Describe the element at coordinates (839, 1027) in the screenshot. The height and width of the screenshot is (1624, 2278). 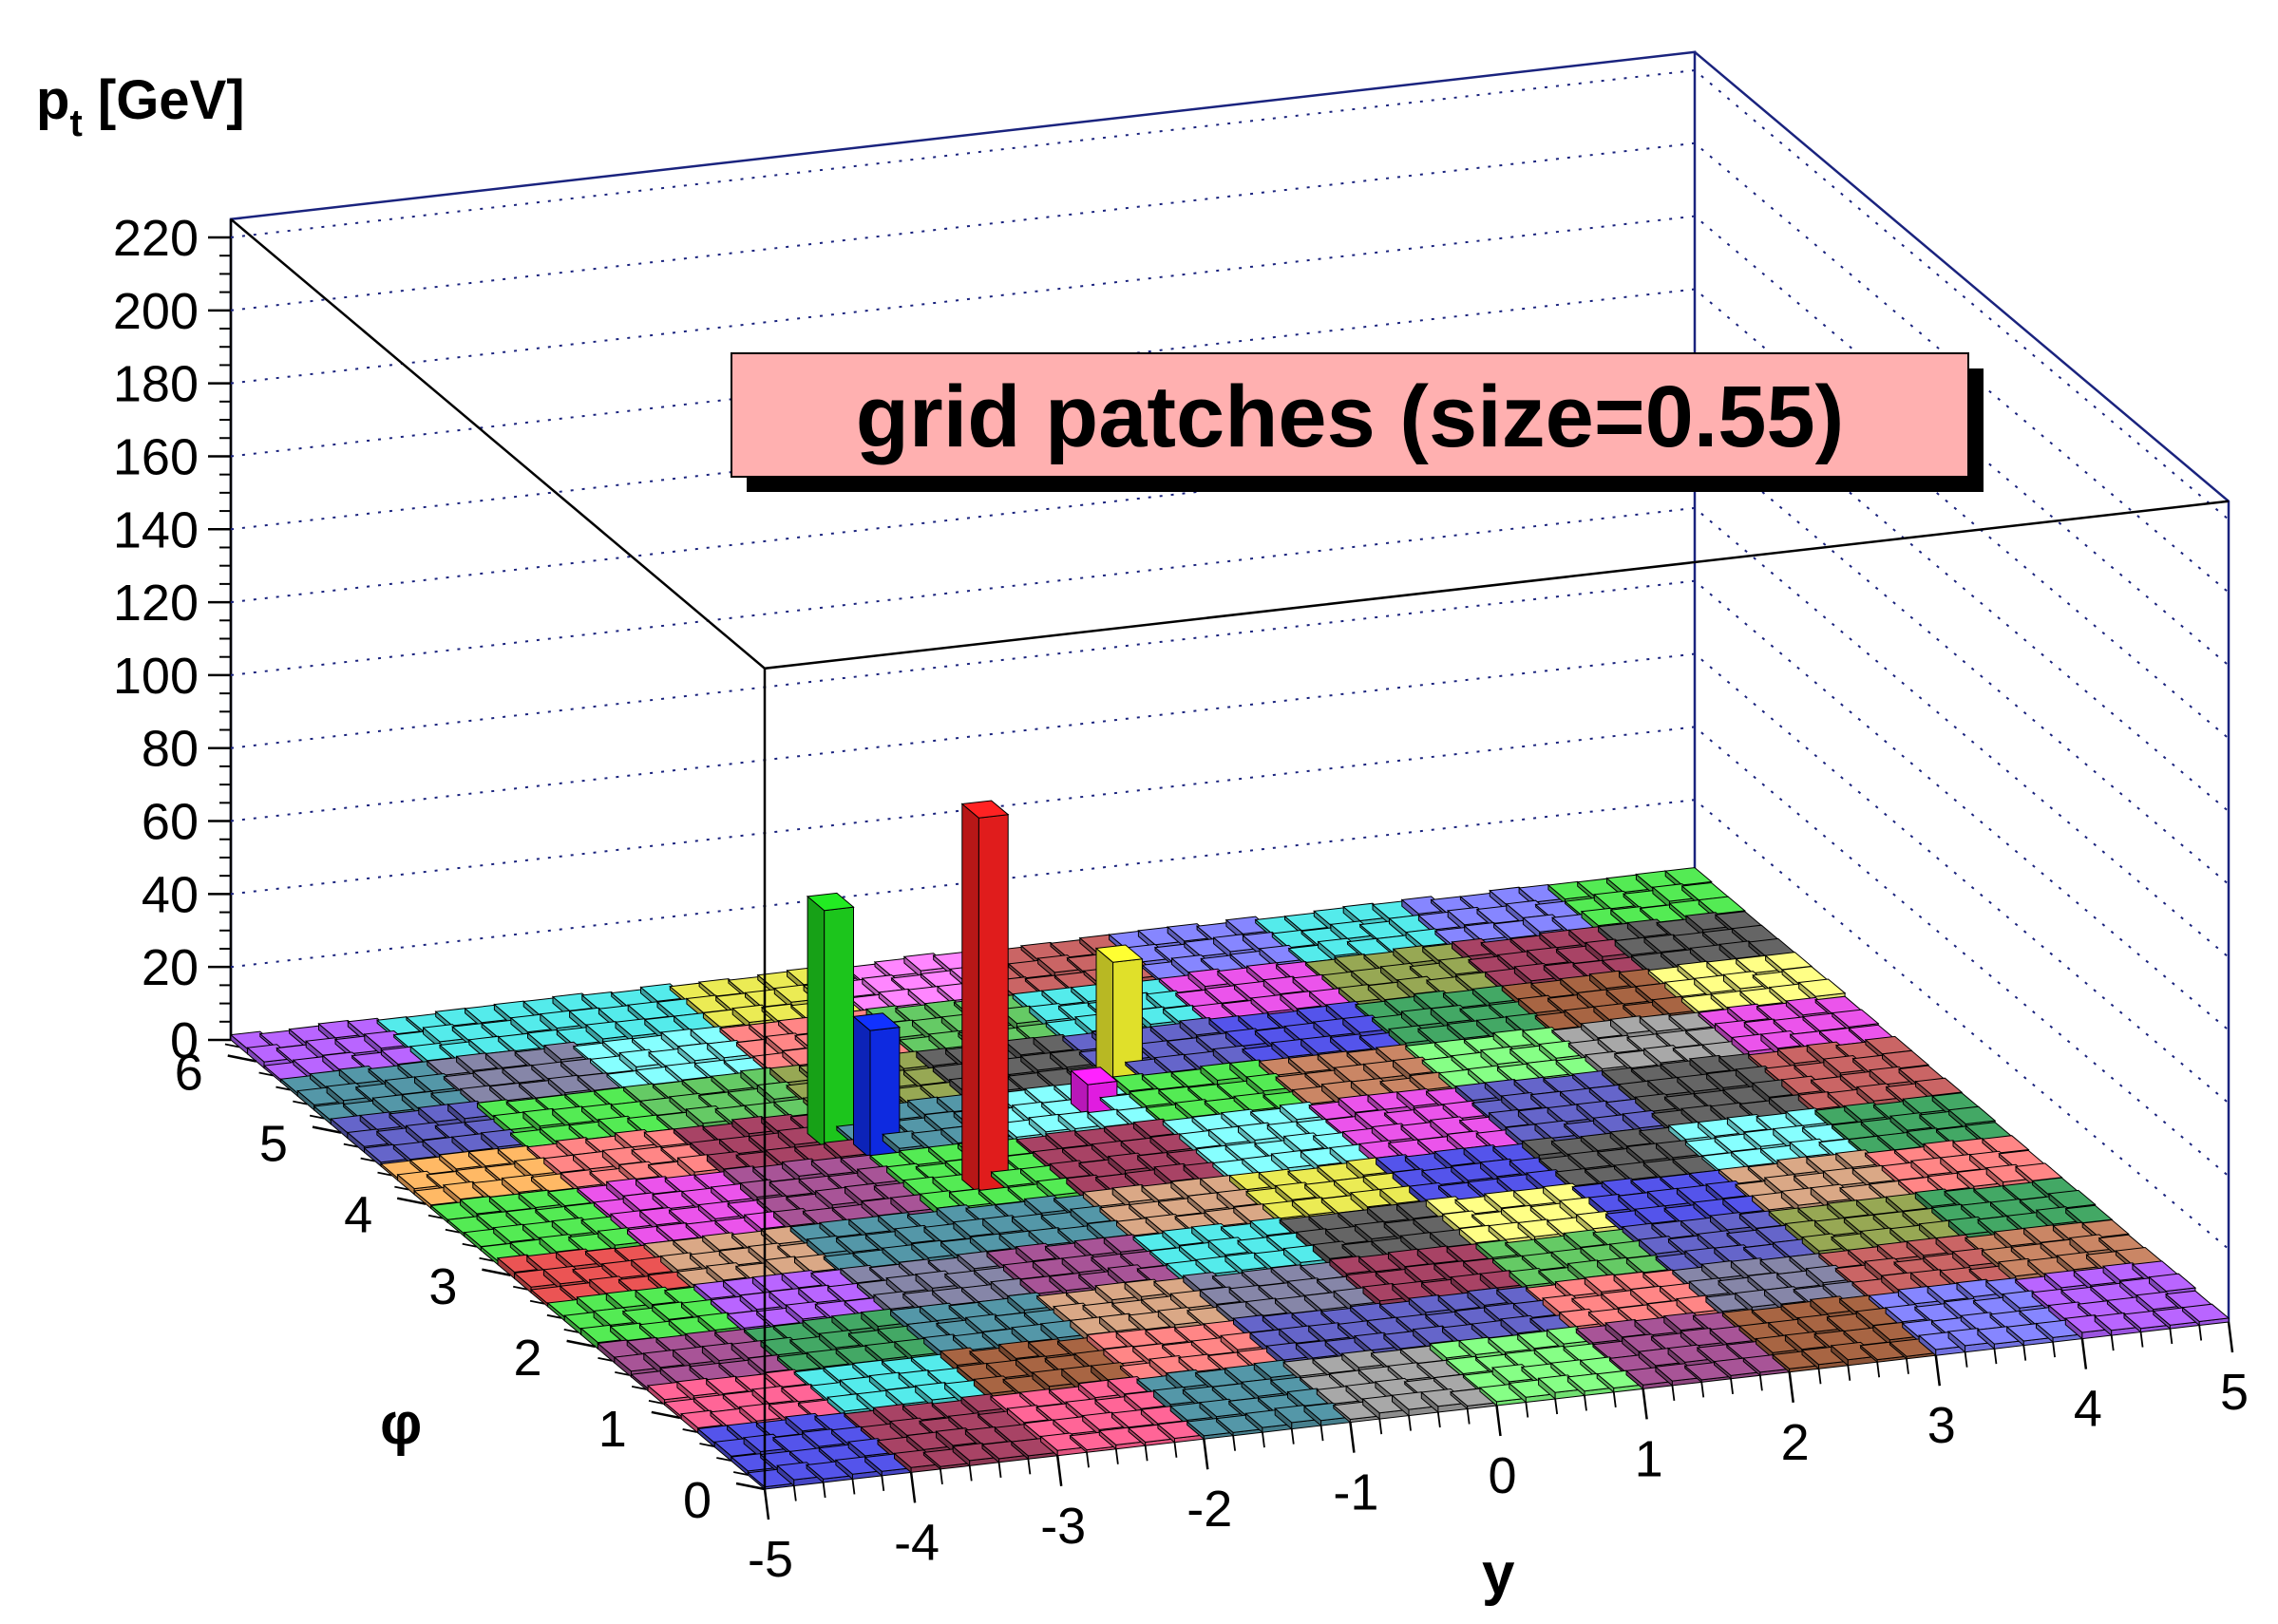
I see `bar-front` at that location.